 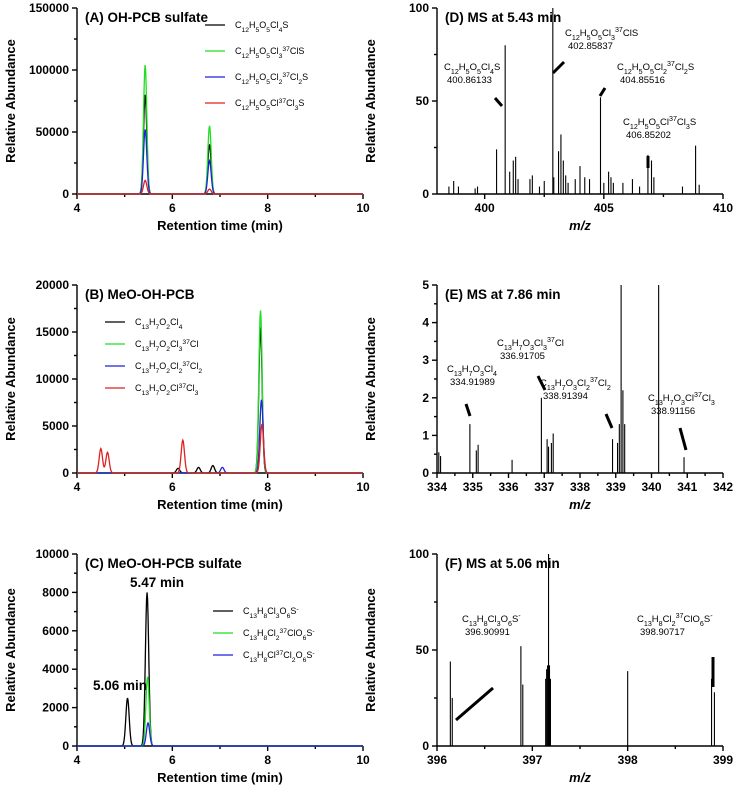 I want to click on x-tick-label: 398, so click(x=628, y=760).